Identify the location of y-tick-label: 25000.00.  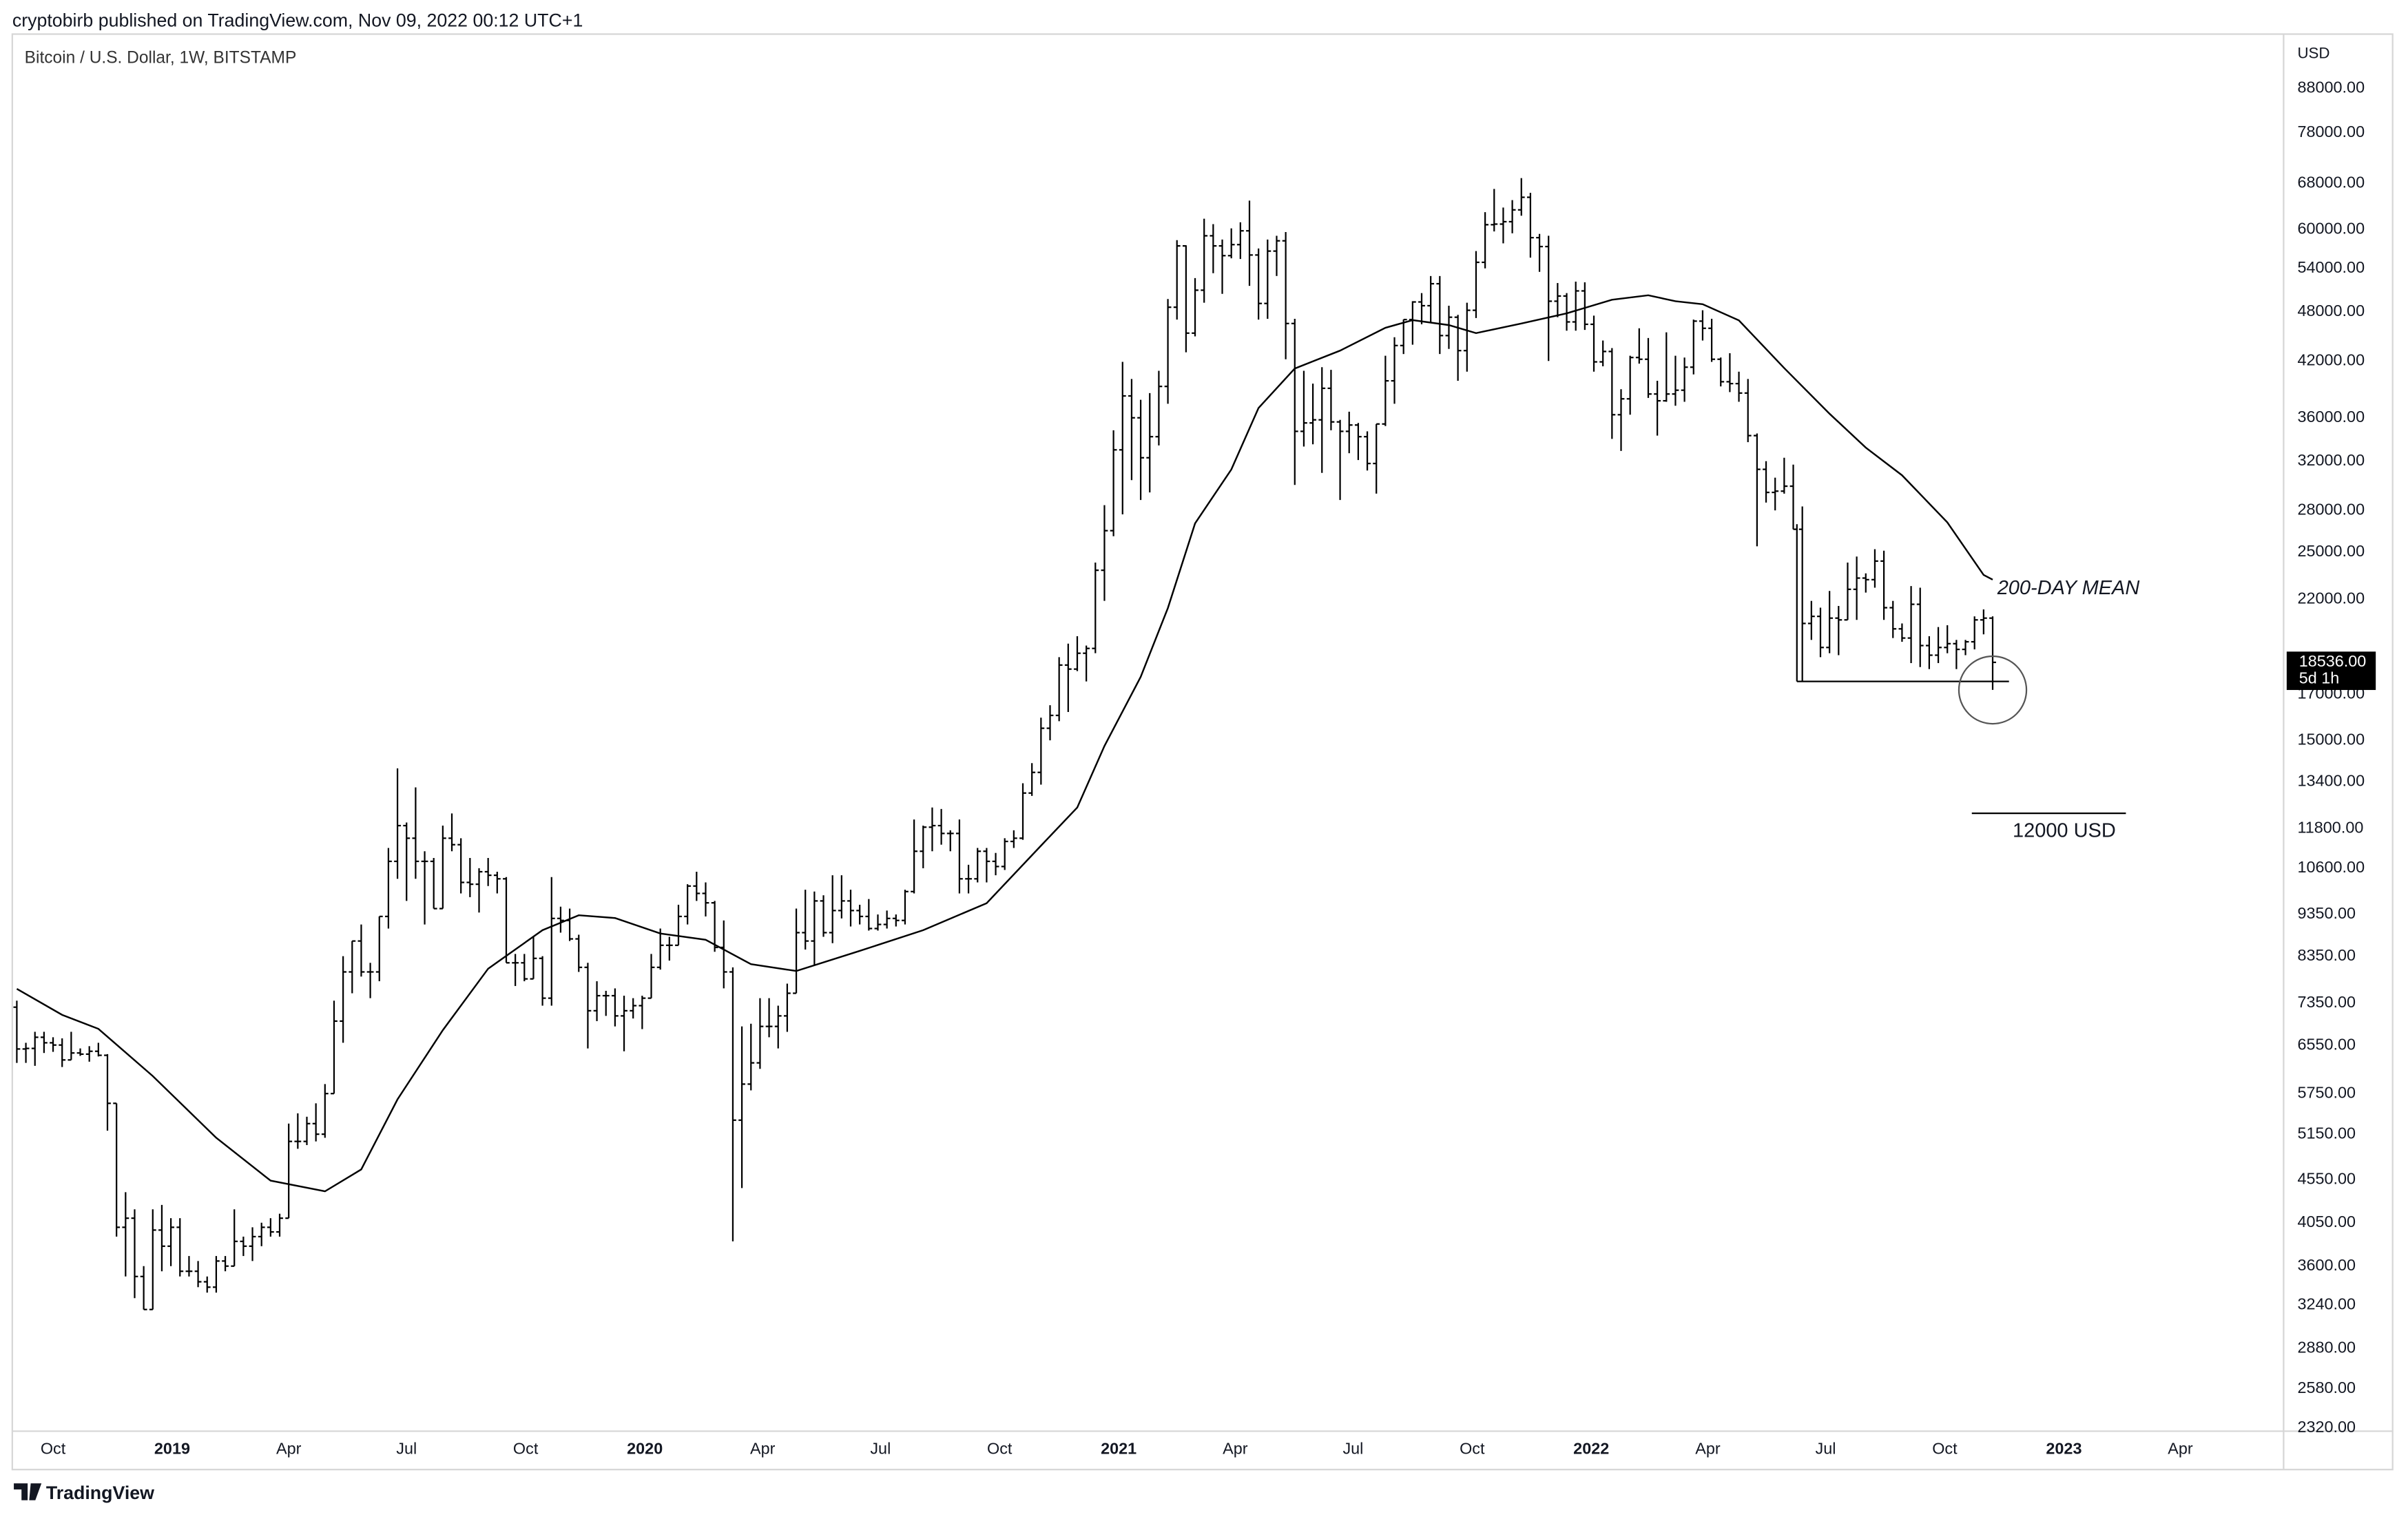
(2331, 551).